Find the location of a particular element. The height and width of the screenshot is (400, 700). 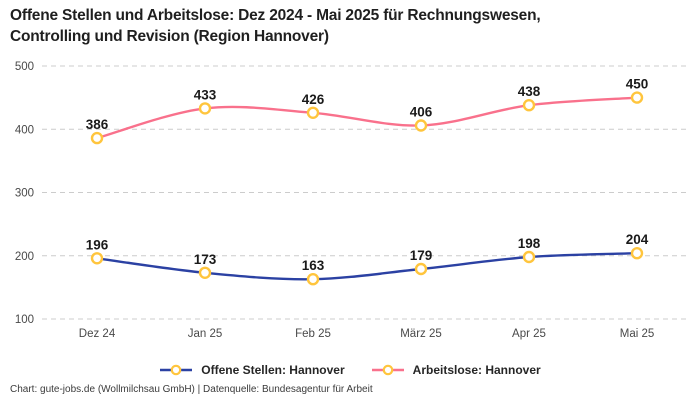

y-axis-tick-label: 400 is located at coordinates (24, 130).